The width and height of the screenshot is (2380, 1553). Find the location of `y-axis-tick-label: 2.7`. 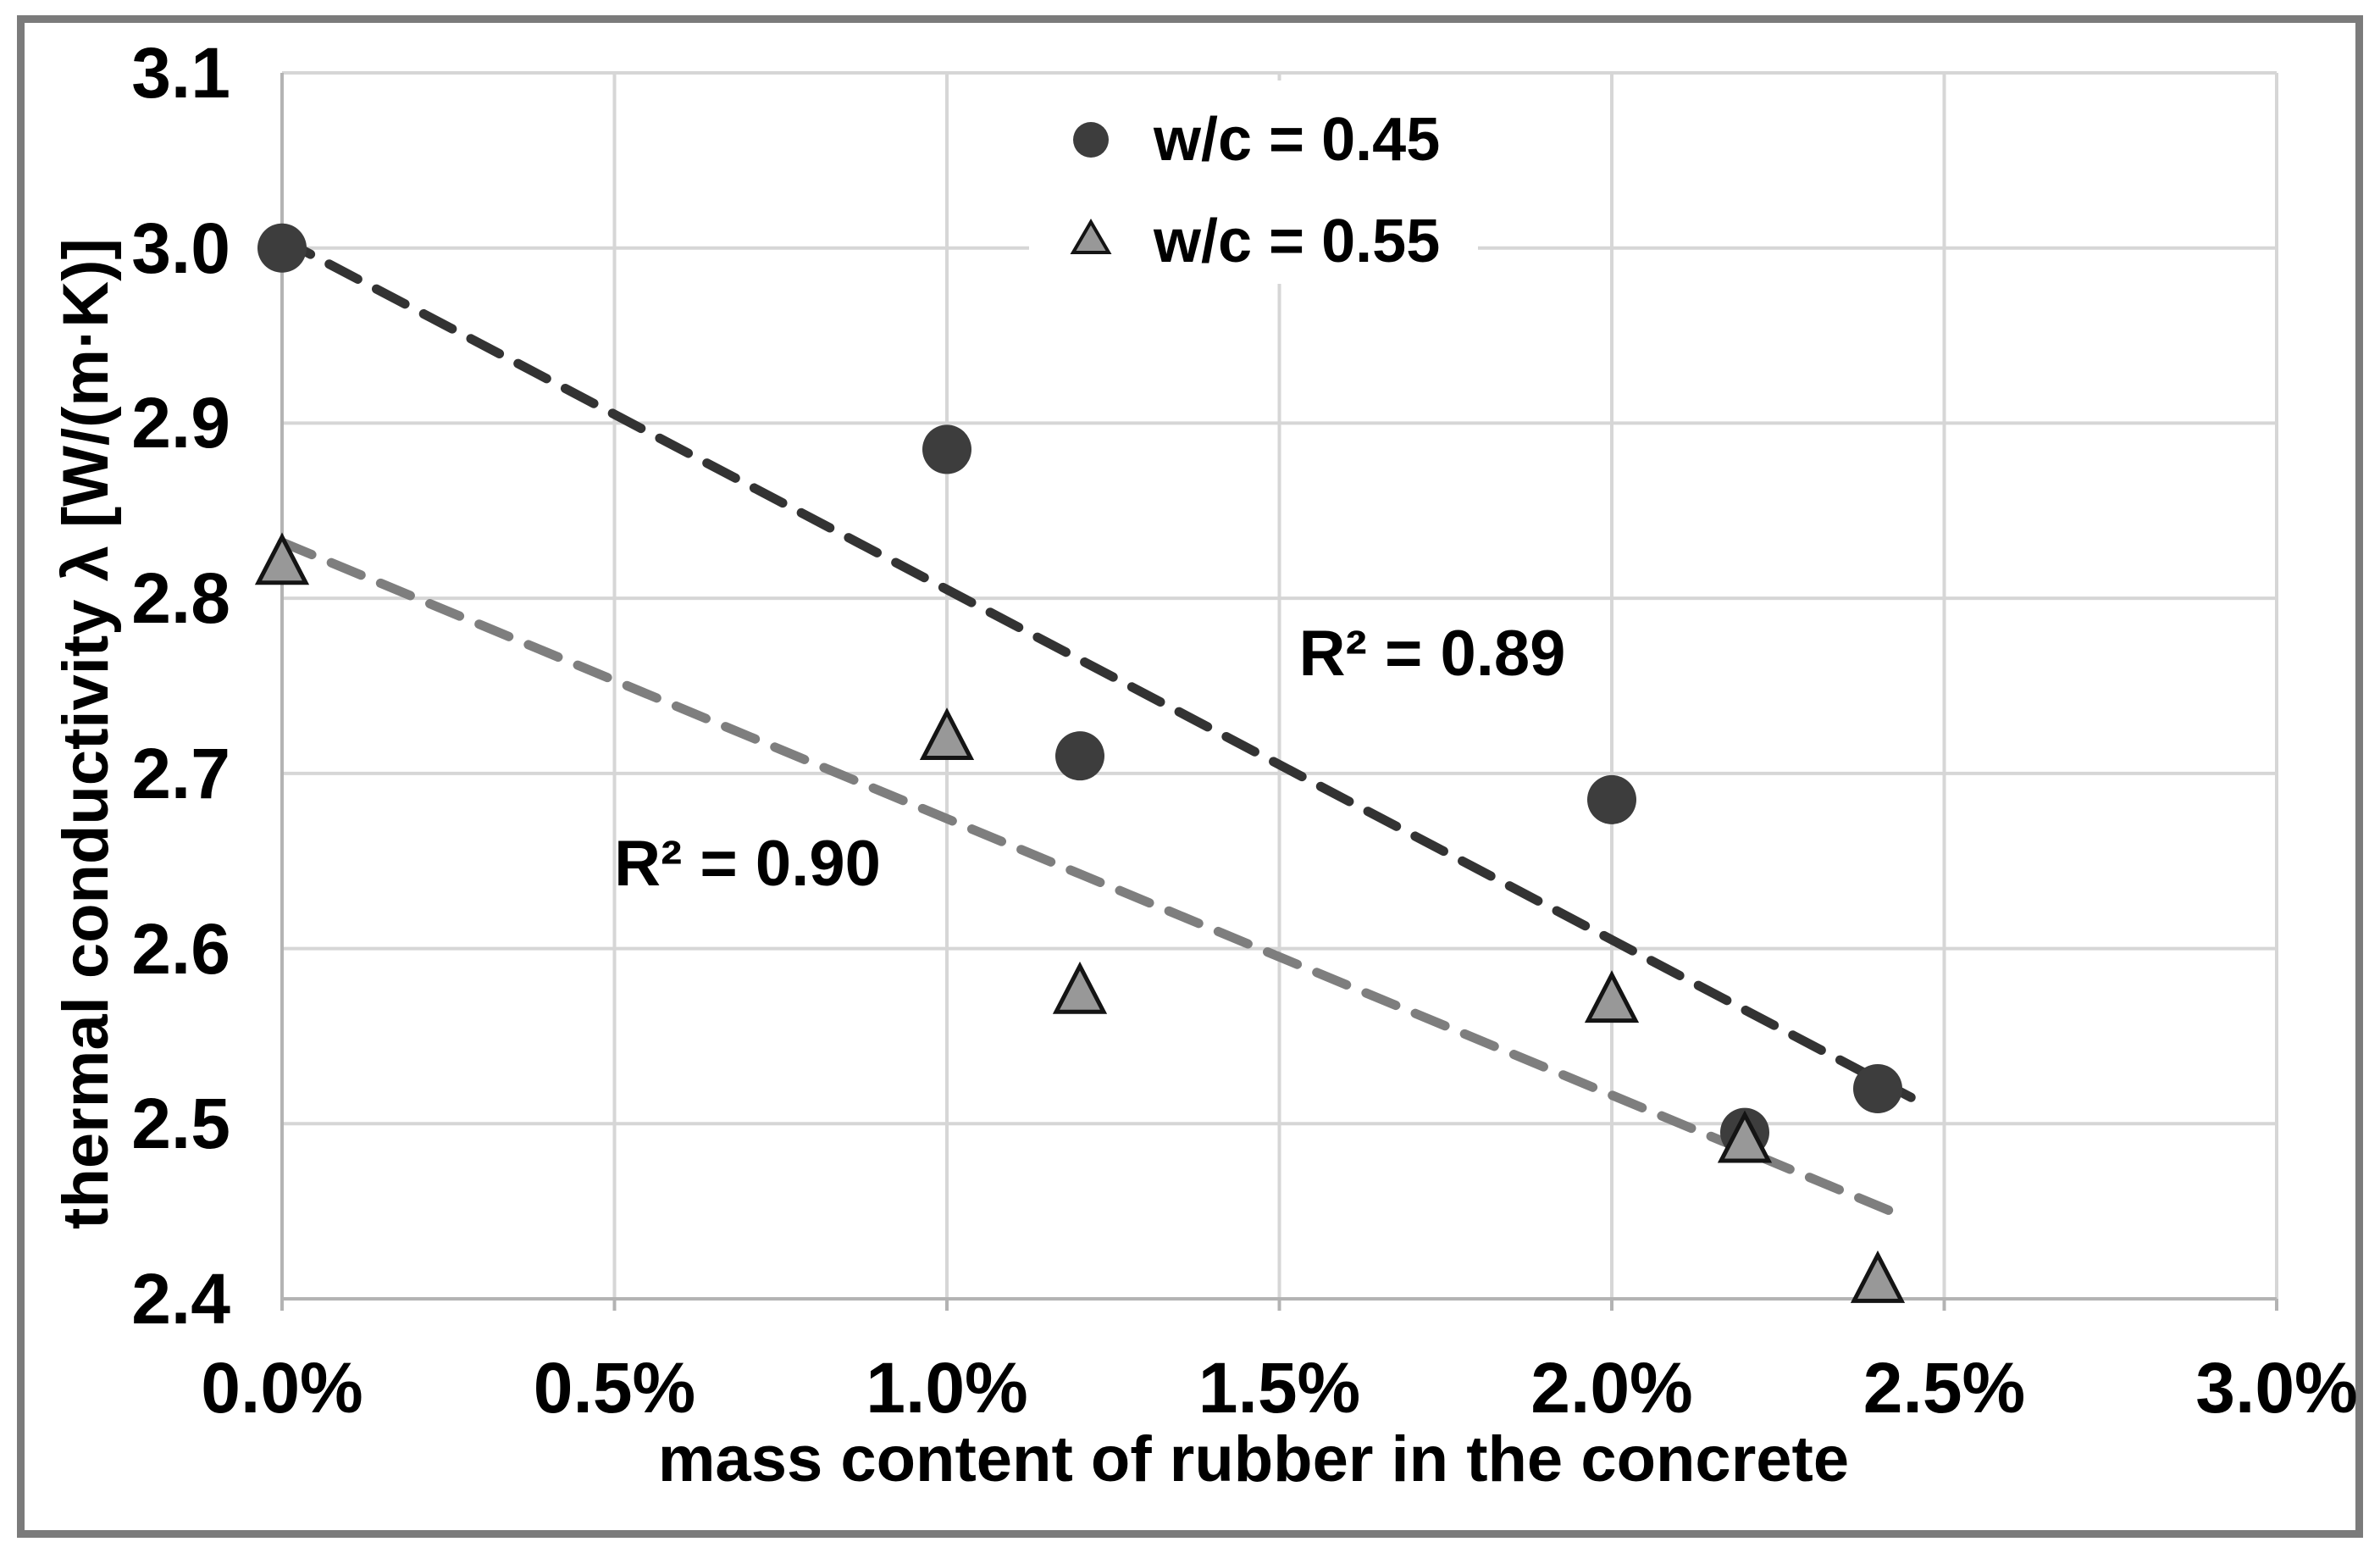

y-axis-tick-label: 2.7 is located at coordinates (181, 773).